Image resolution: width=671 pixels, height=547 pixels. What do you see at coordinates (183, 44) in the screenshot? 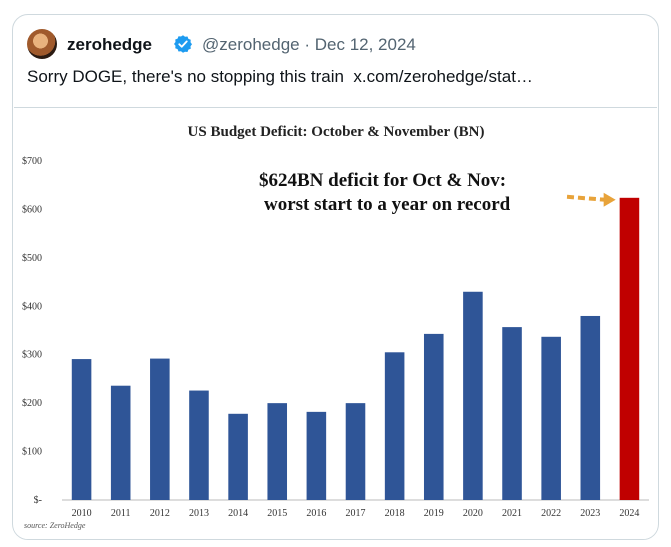
I see `verified-badge-icon` at bounding box center [183, 44].